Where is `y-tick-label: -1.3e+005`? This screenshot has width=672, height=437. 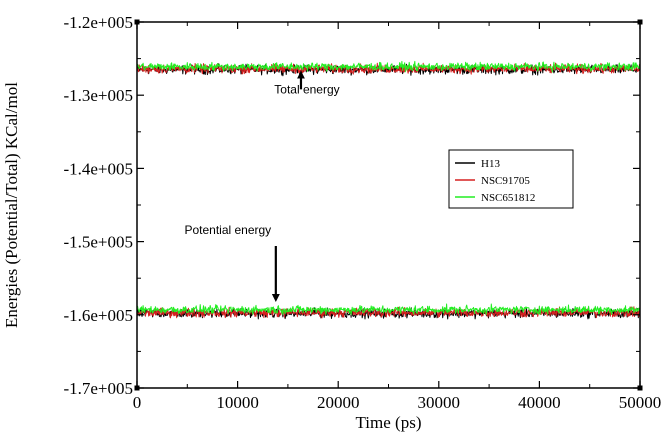 y-tick-label: -1.3e+005 is located at coordinates (98, 95).